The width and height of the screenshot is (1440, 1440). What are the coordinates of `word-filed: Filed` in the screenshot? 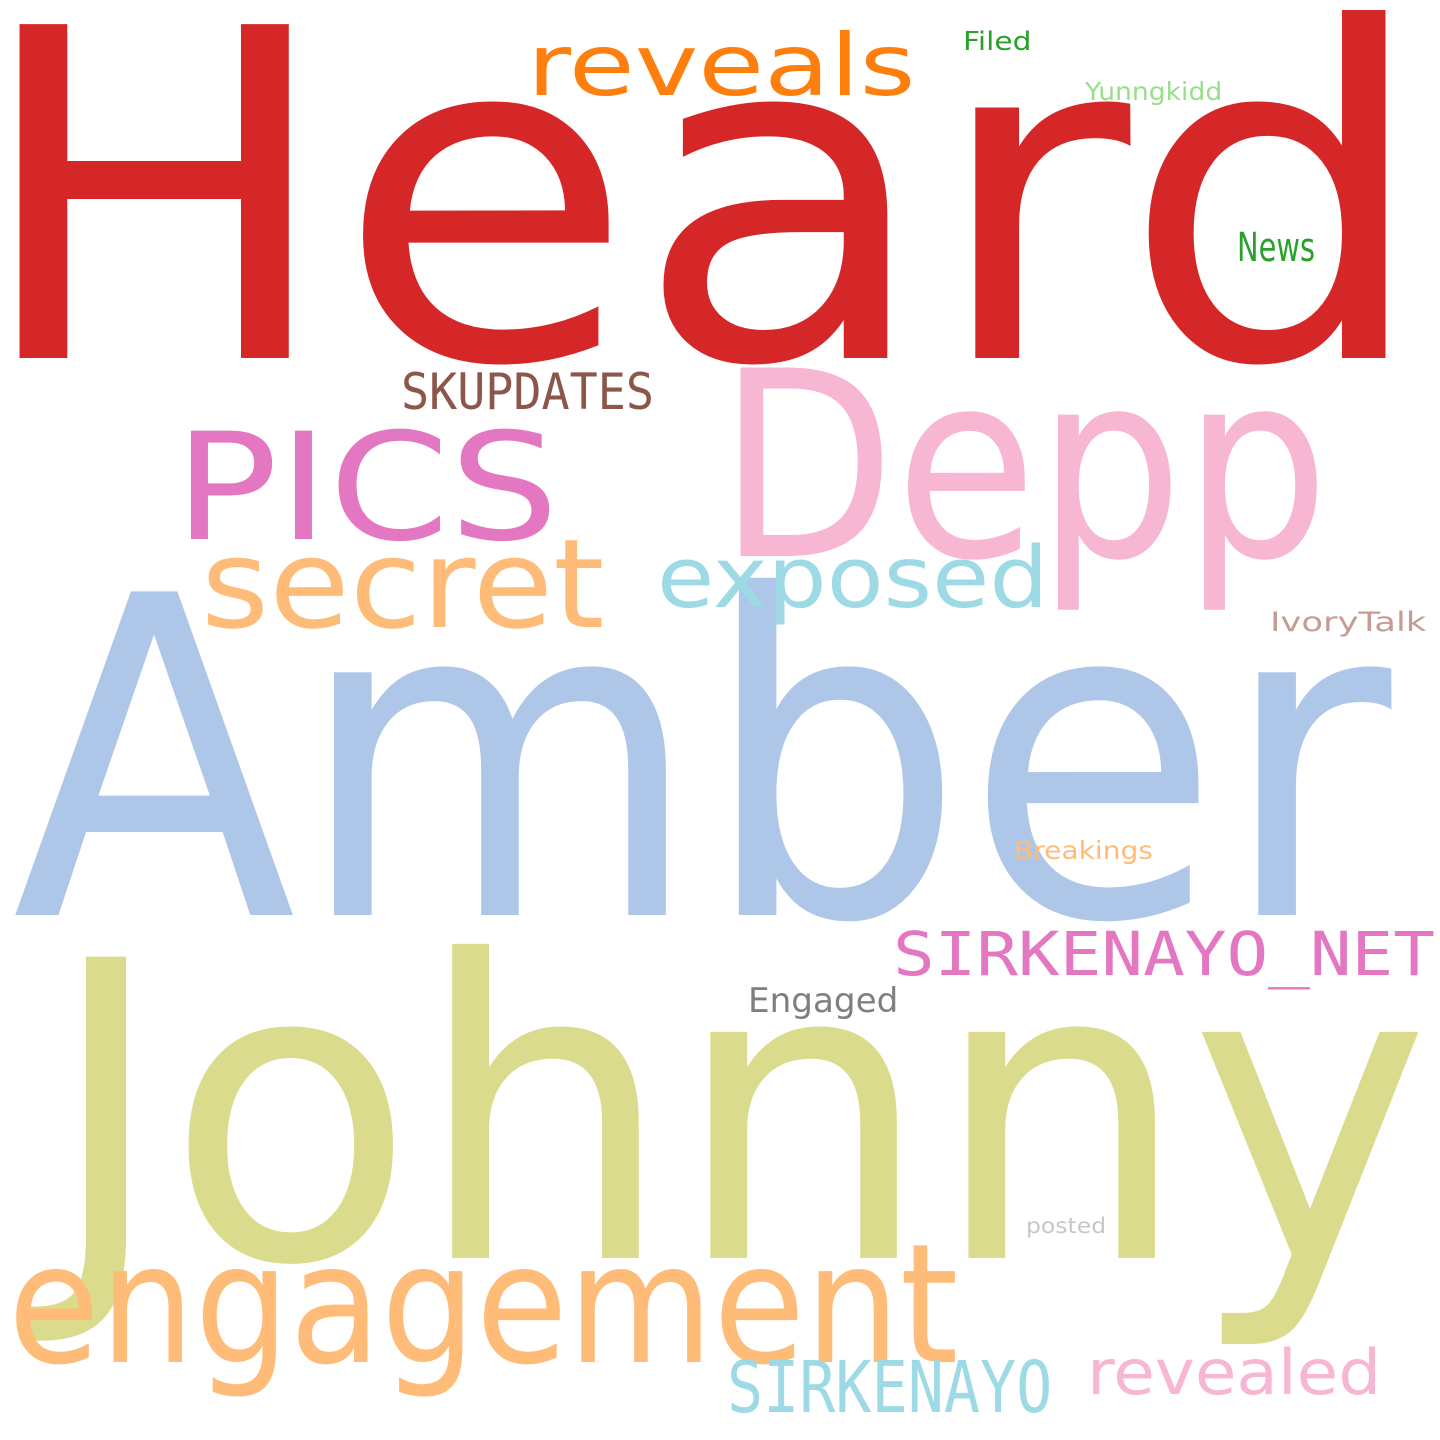 It's located at (997, 41).